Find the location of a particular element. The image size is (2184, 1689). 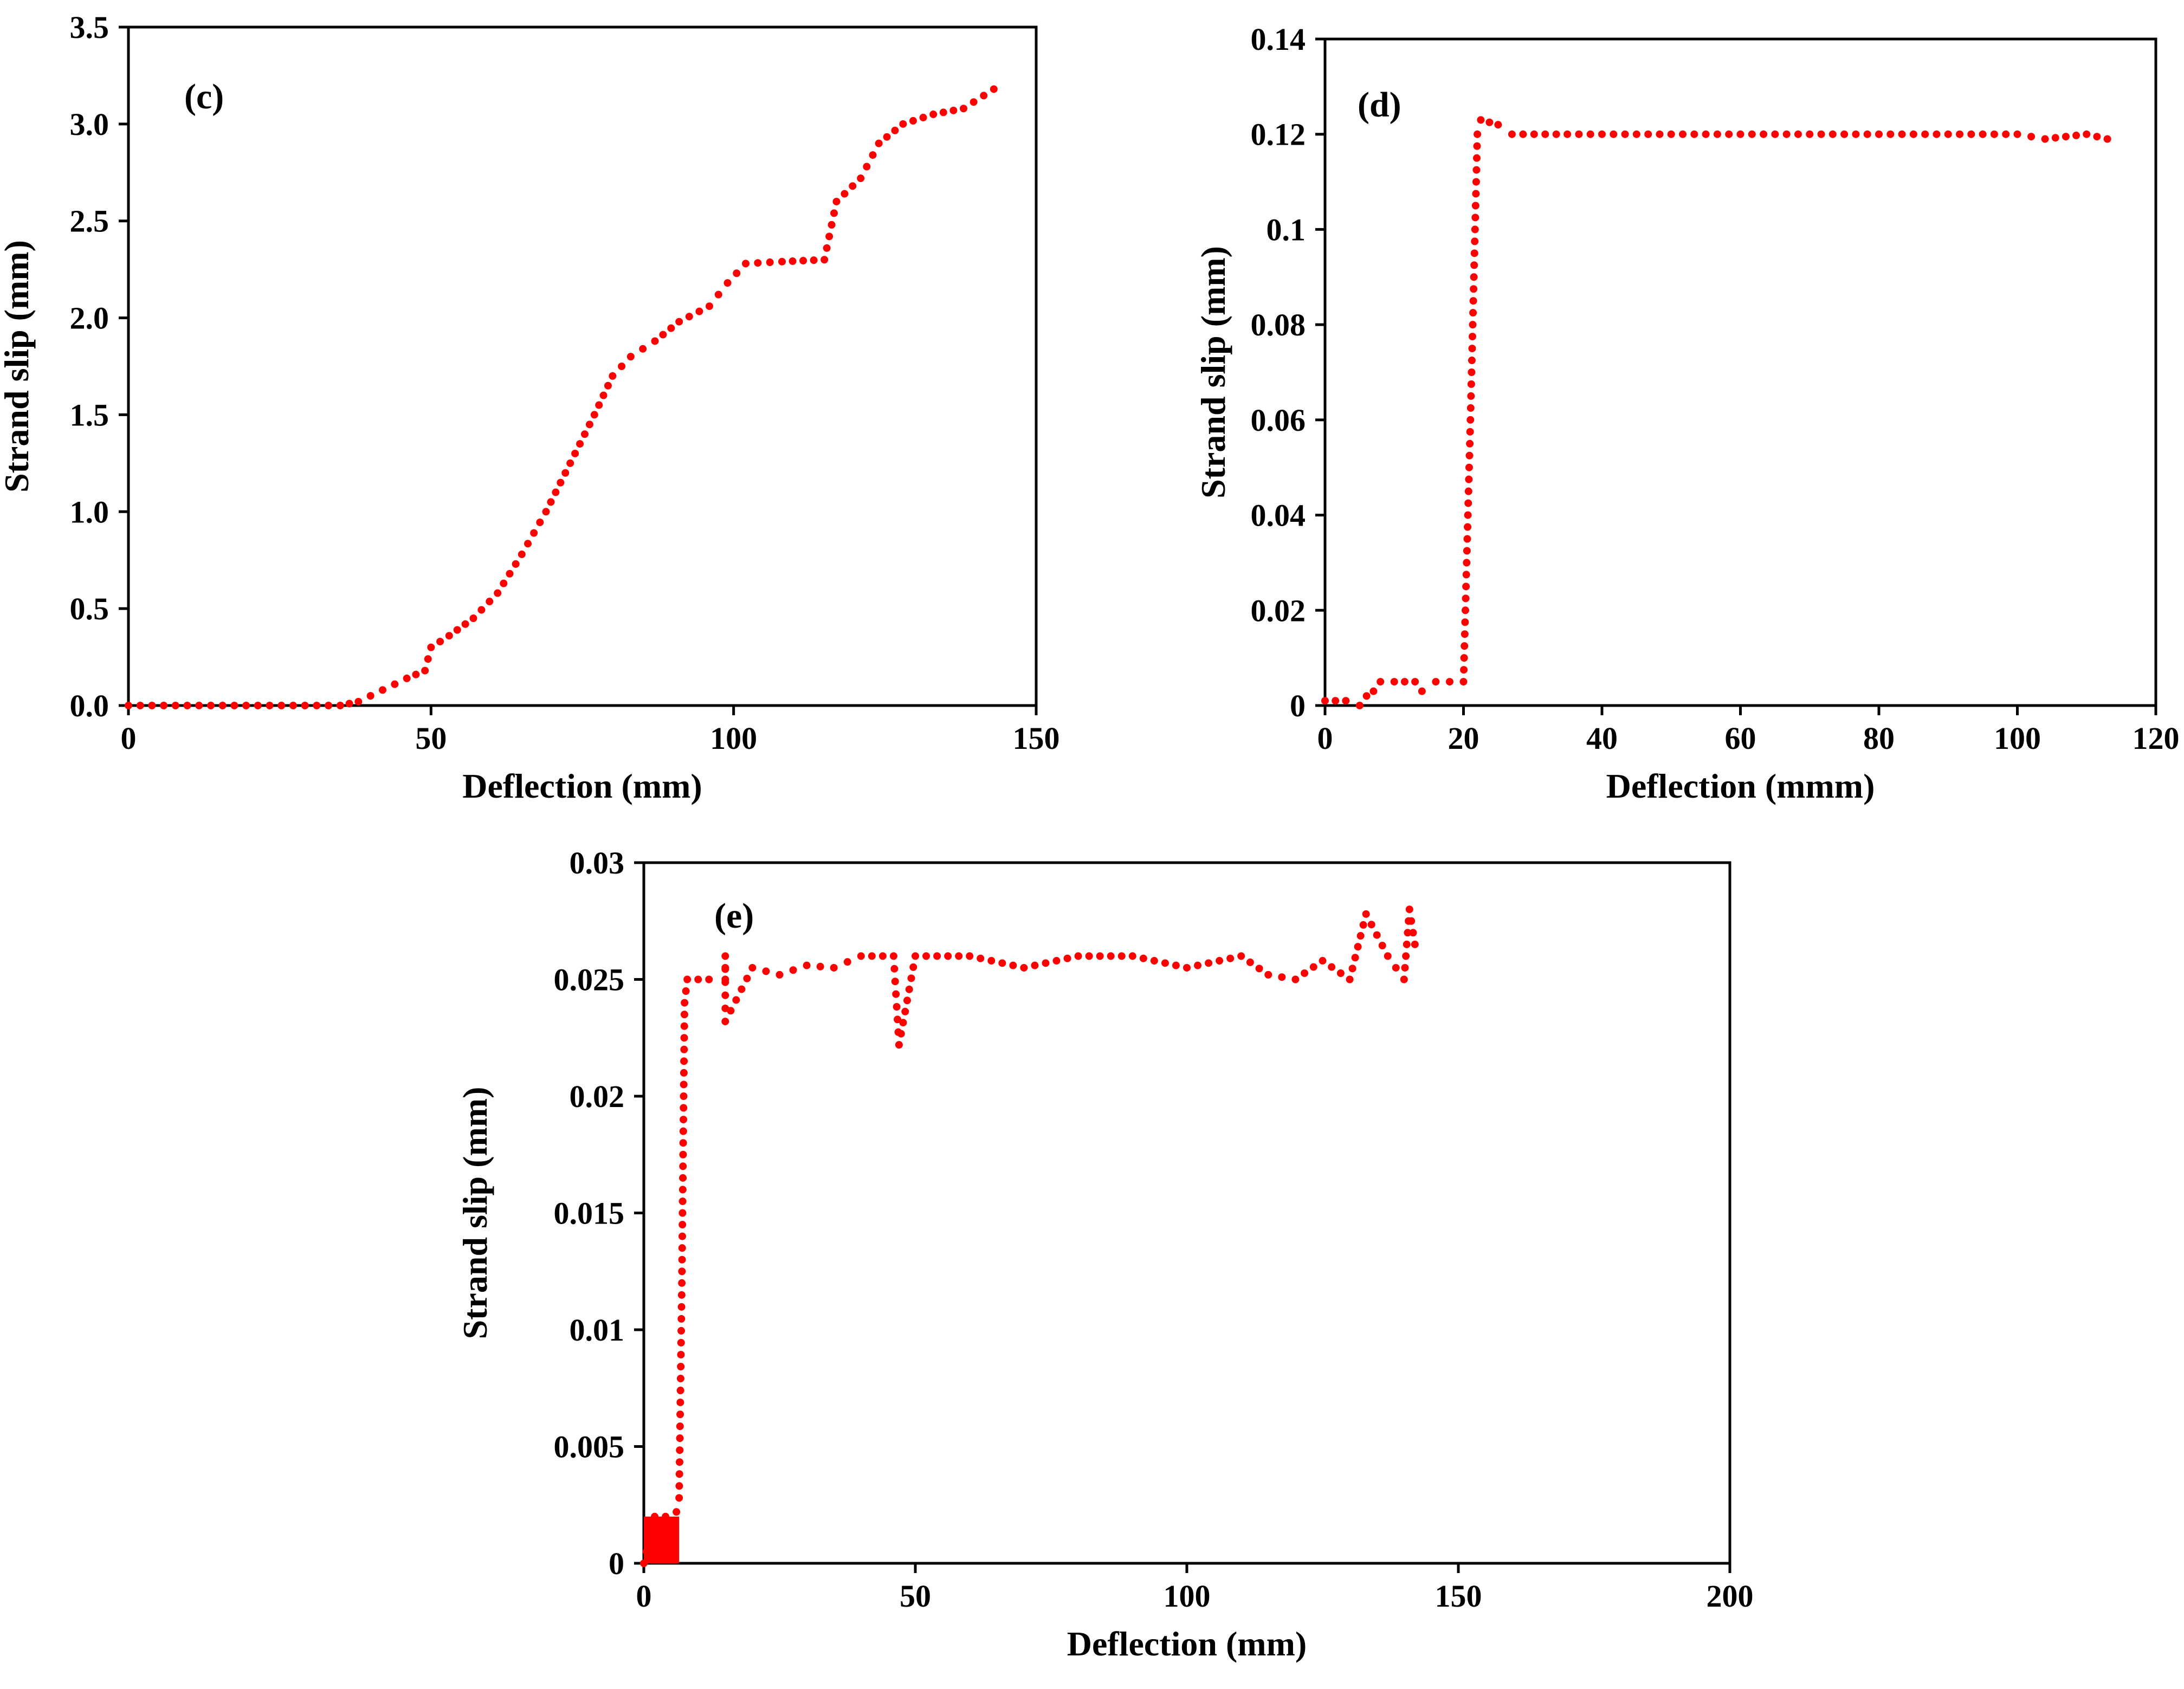

y-tick-label: 0.1 is located at coordinates (1287, 229).